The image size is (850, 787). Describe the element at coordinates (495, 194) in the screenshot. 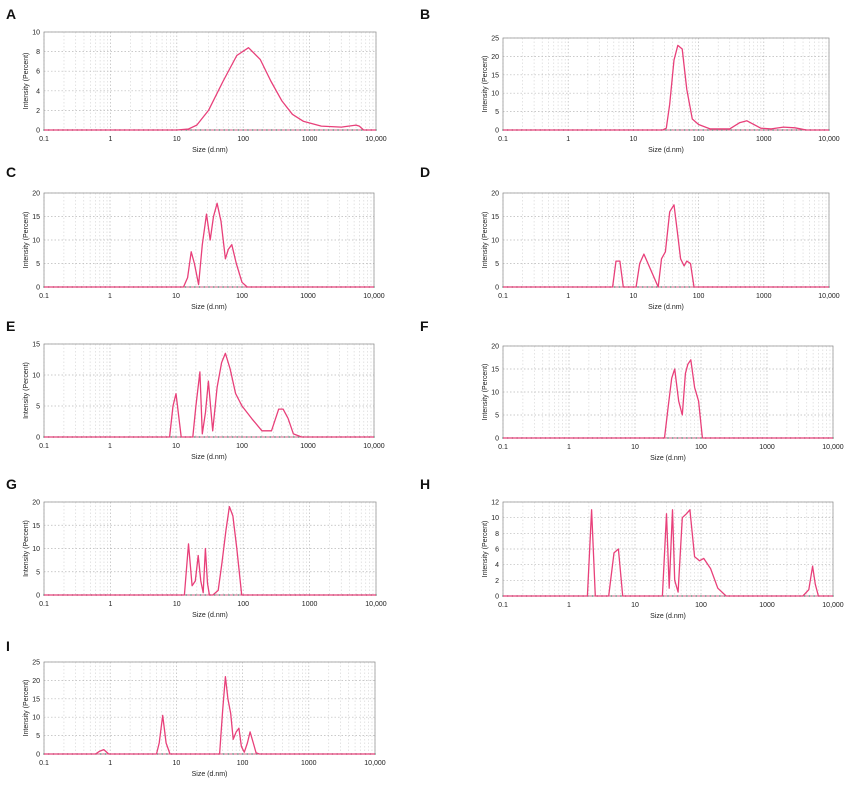

I see `y-tick-label: 20` at that location.